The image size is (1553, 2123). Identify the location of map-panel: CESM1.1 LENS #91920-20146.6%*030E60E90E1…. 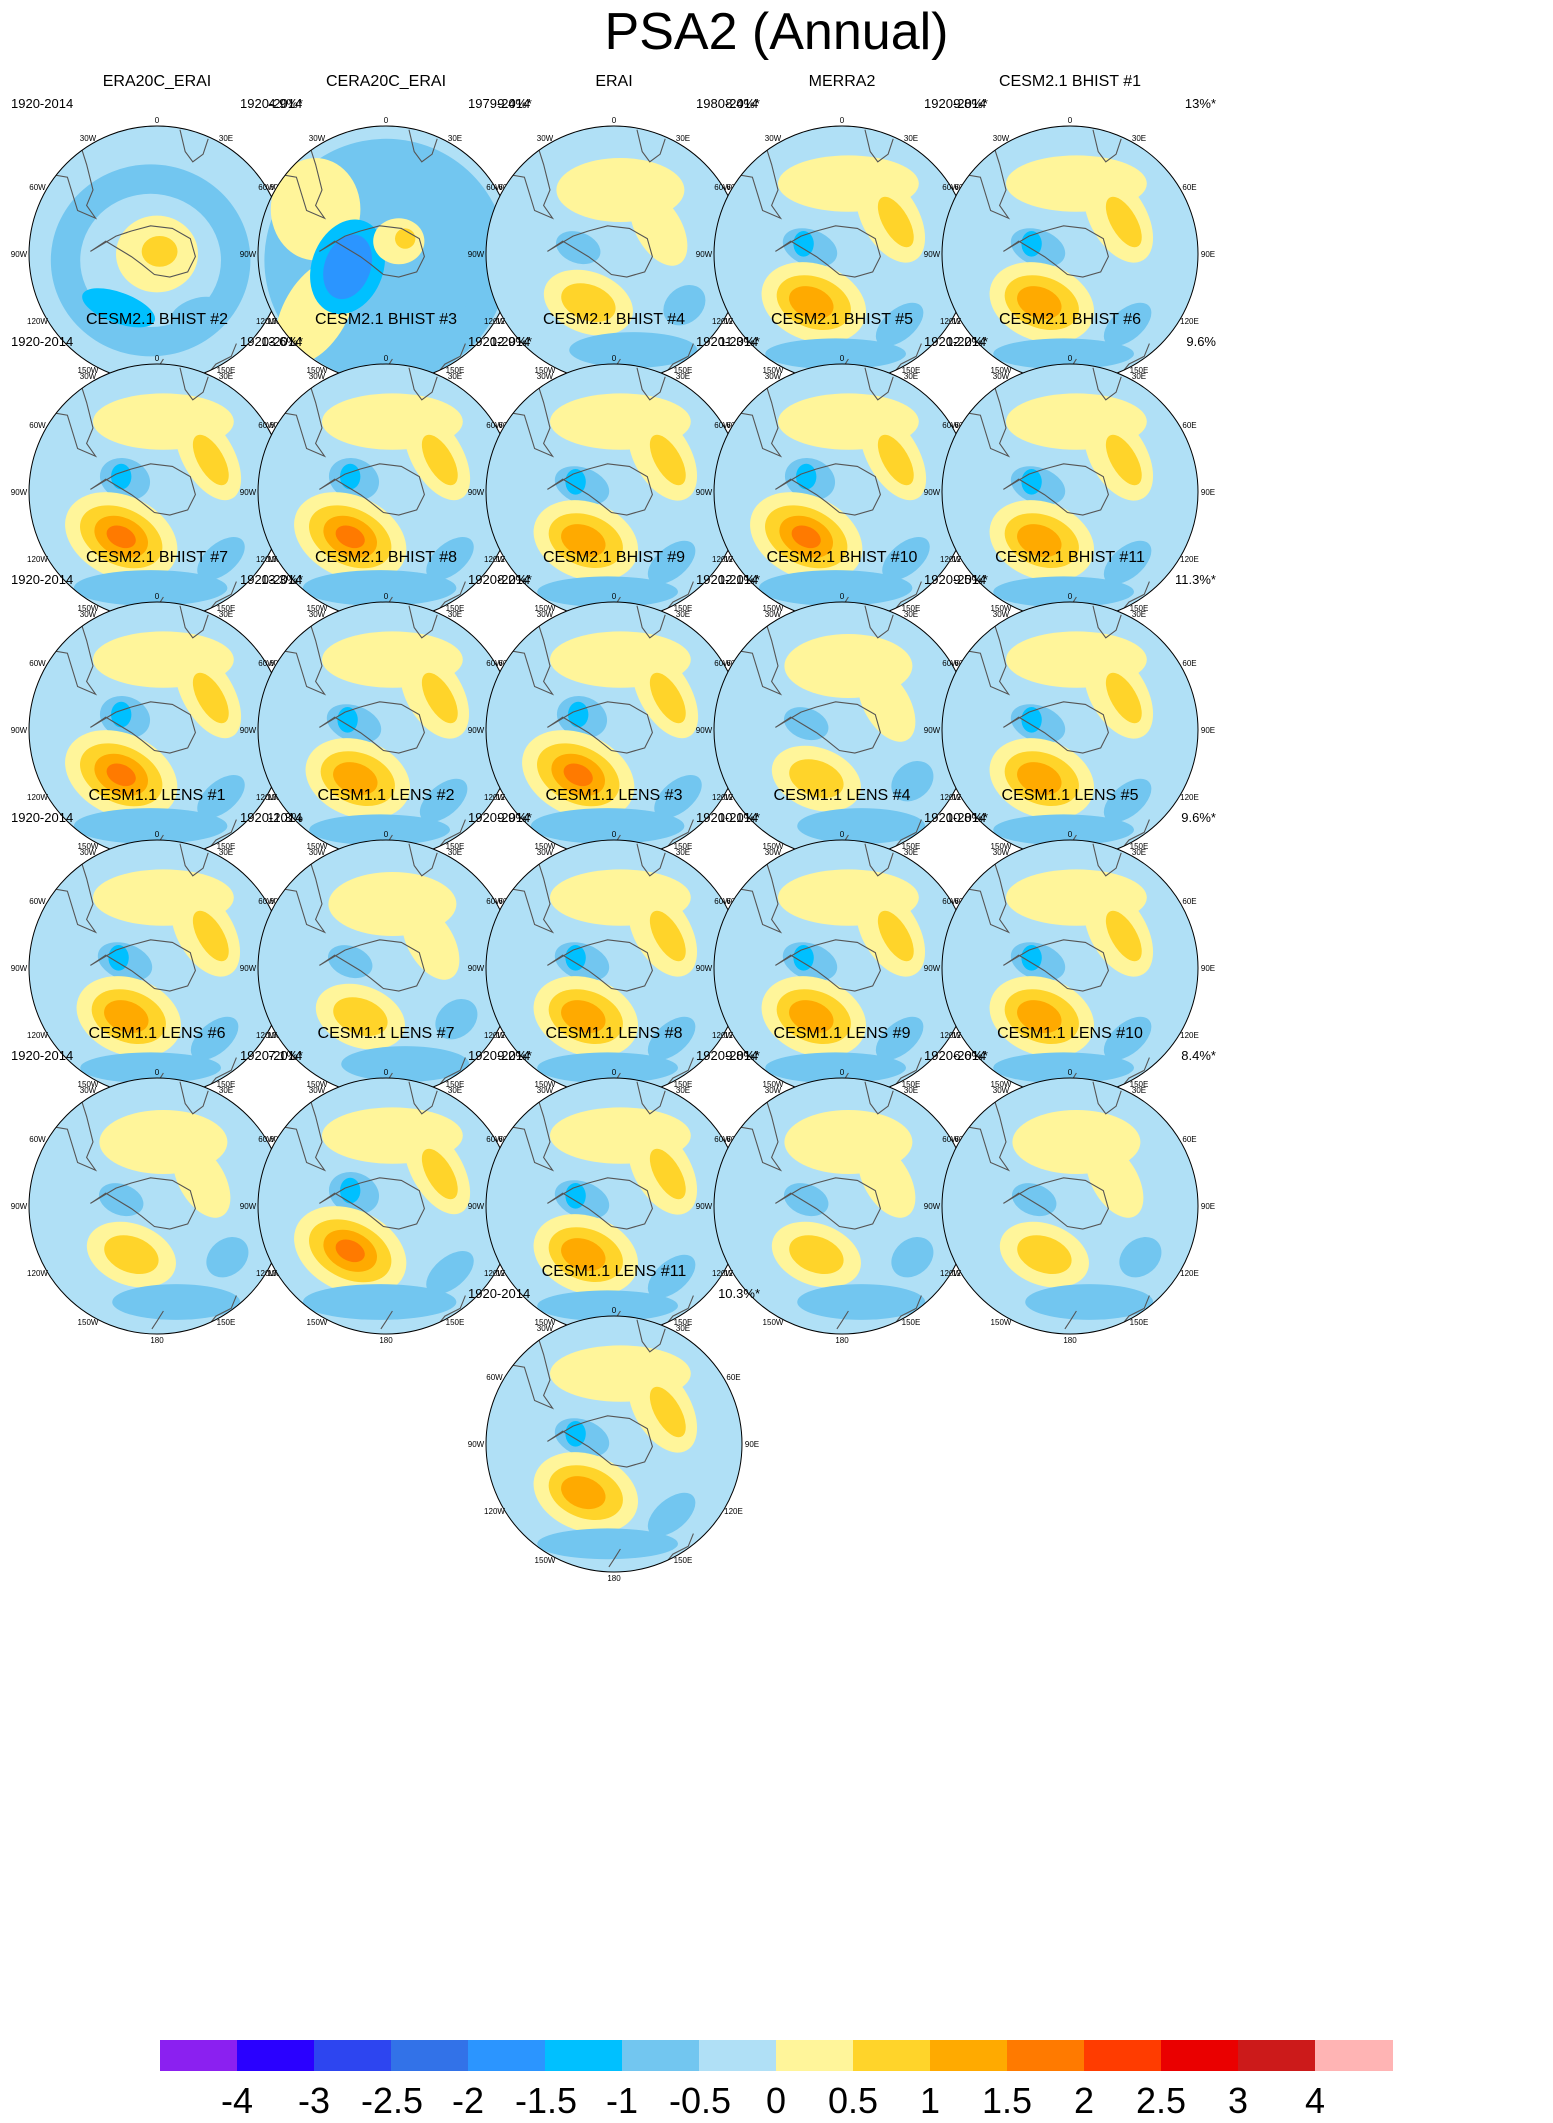
(842, 1185).